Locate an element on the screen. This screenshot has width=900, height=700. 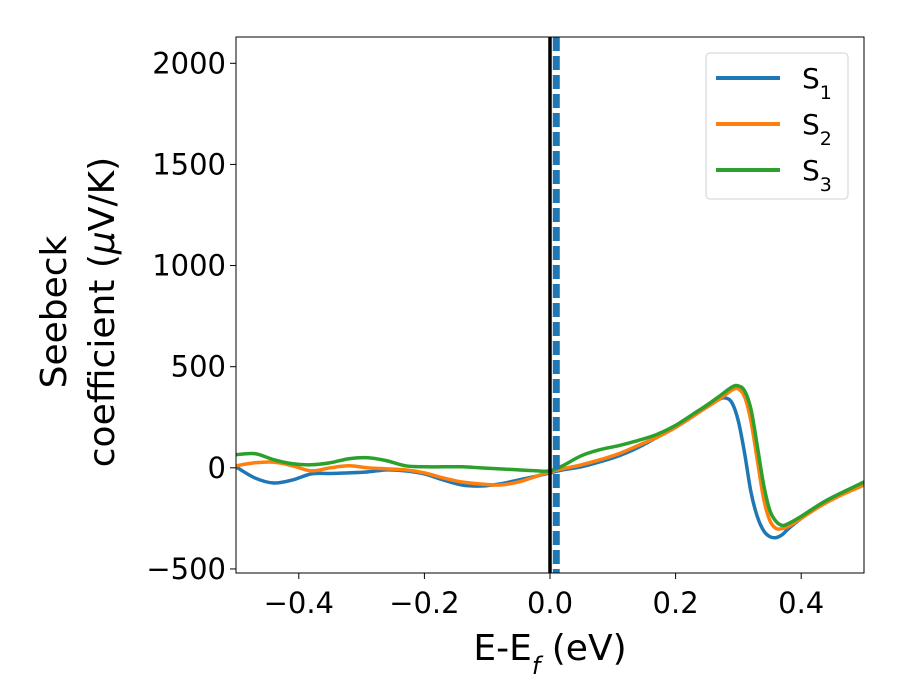
y-tick-label: 0 is located at coordinates (217, 468).